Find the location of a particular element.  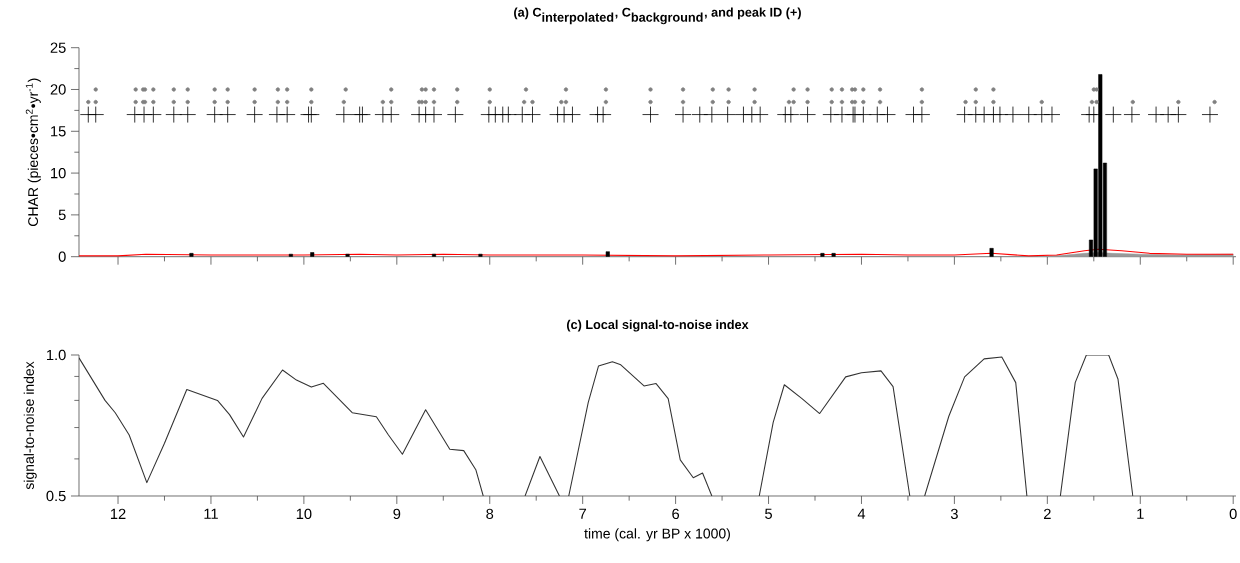

y-tick-label: 15 is located at coordinates (58, 131).